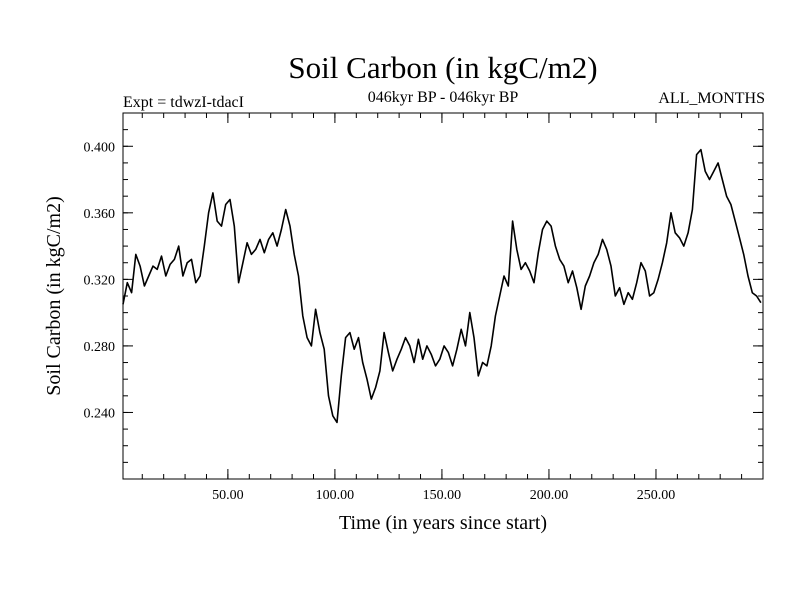 The width and height of the screenshot is (800, 600). What do you see at coordinates (100, 147) in the screenshot?
I see `y-tick-label: 0.400` at bounding box center [100, 147].